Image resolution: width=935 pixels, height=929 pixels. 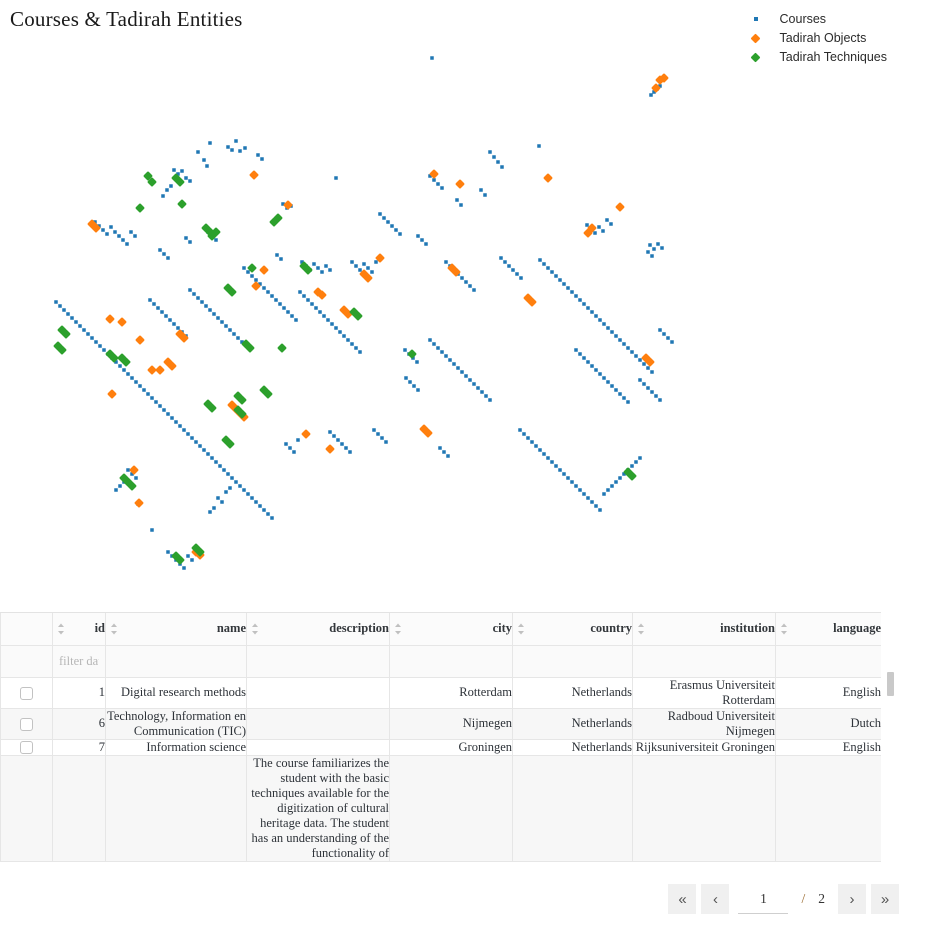 I want to click on th-institution: institution, so click(x=704, y=629).